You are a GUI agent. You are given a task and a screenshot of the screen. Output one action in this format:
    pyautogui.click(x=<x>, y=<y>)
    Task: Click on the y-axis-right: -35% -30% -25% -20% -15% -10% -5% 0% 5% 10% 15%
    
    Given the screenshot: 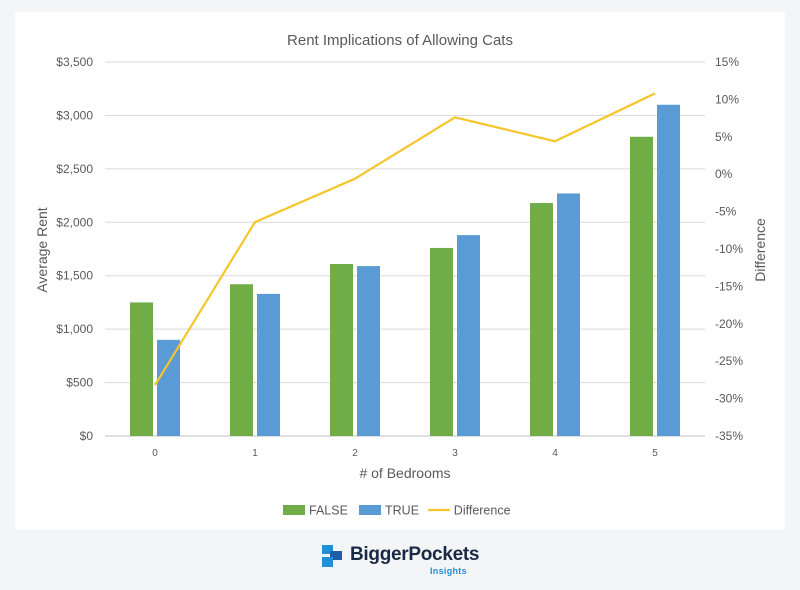 What is the action you would take?
    pyautogui.click(x=729, y=249)
    